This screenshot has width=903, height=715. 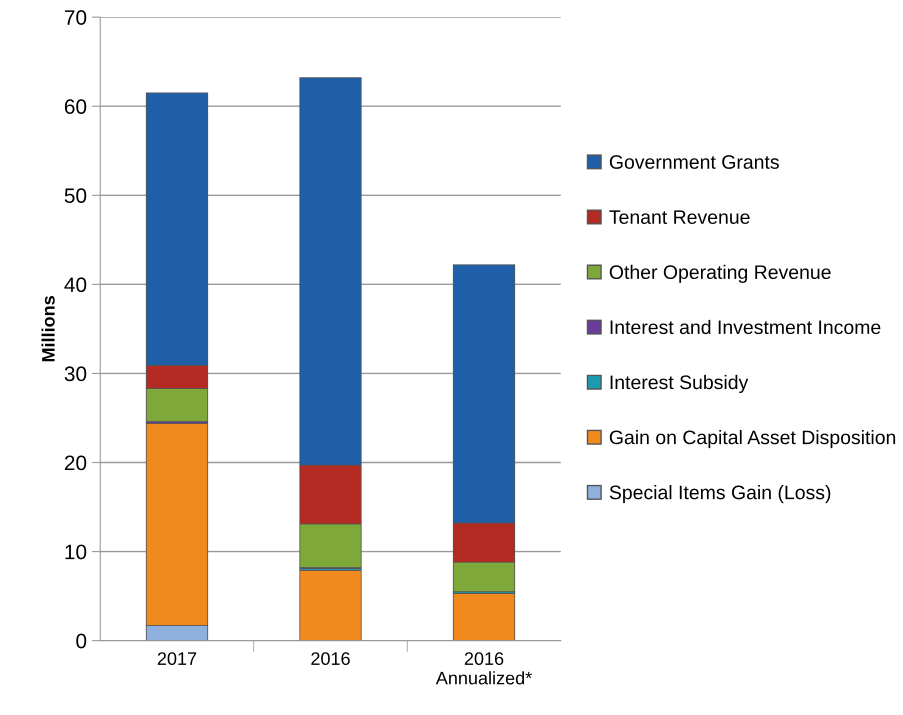 I want to click on x-tick-label: 2016 Annualized*, so click(x=484, y=668).